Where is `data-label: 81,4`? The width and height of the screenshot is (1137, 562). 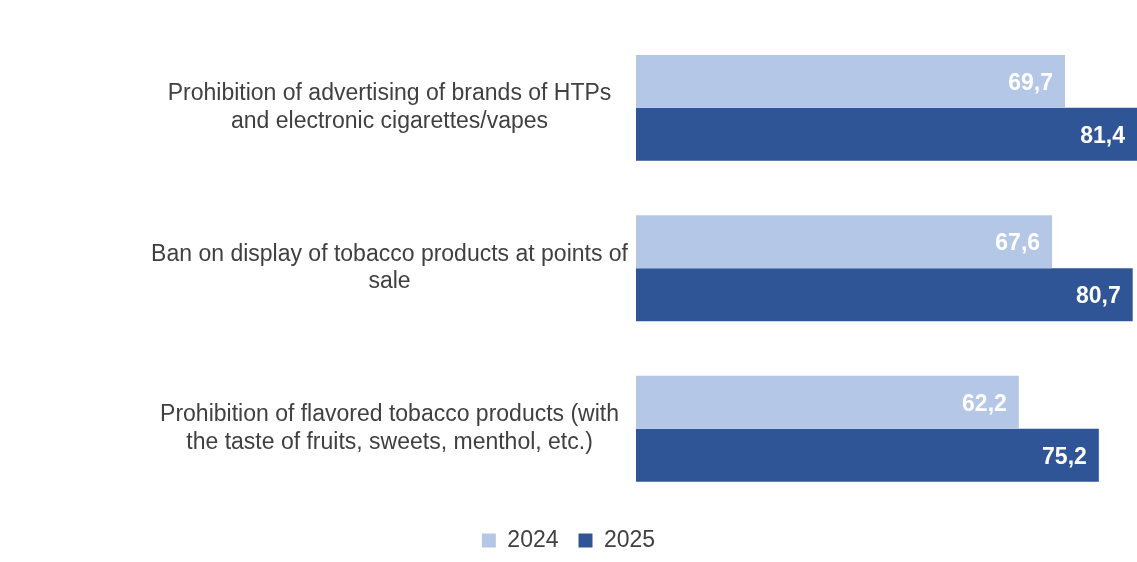
data-label: 81,4 is located at coordinates (1103, 134).